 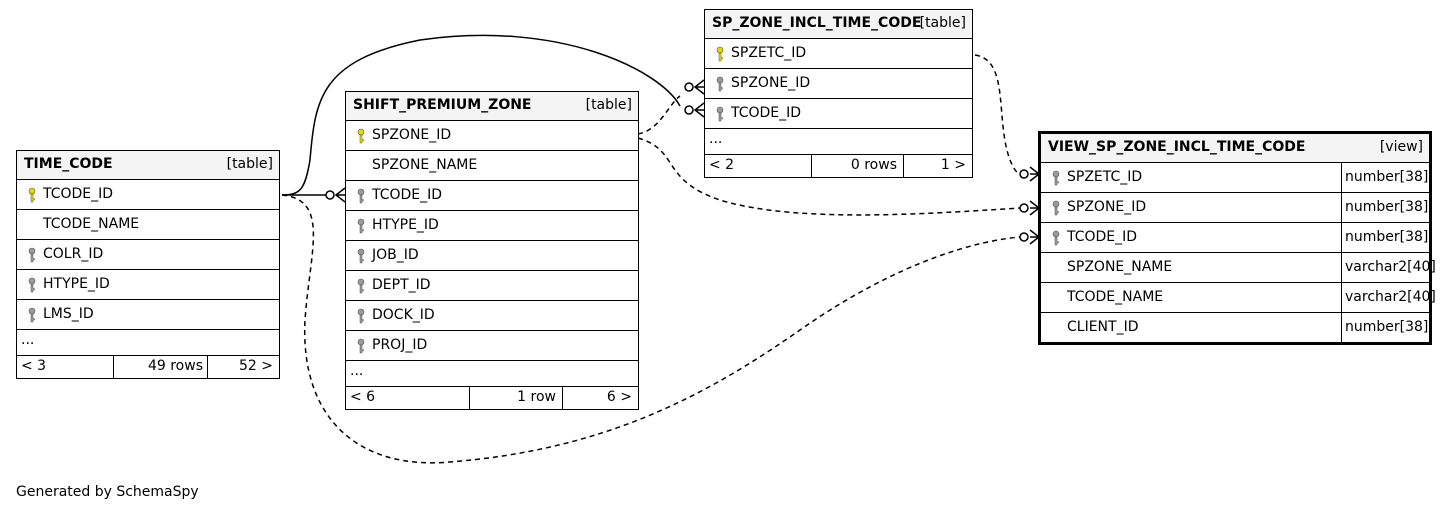 I want to click on table-name: SP_ZONE_INCL_TIME_CODE, so click(x=817, y=23).